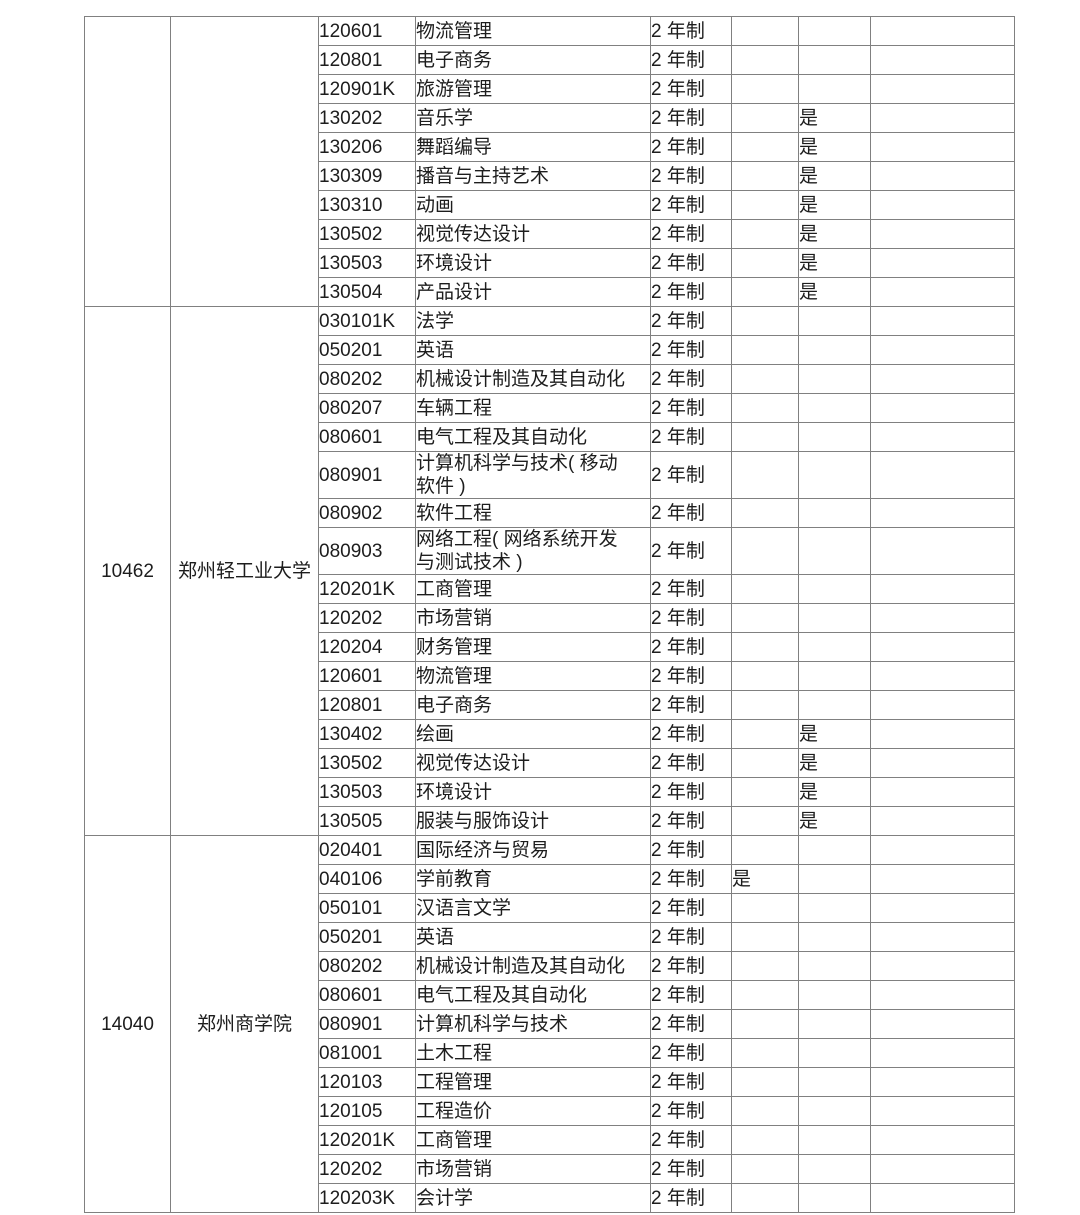 The width and height of the screenshot is (1080, 1215). I want to click on table-row: 120901K 旅游管理 2 年制, so click(550, 89).